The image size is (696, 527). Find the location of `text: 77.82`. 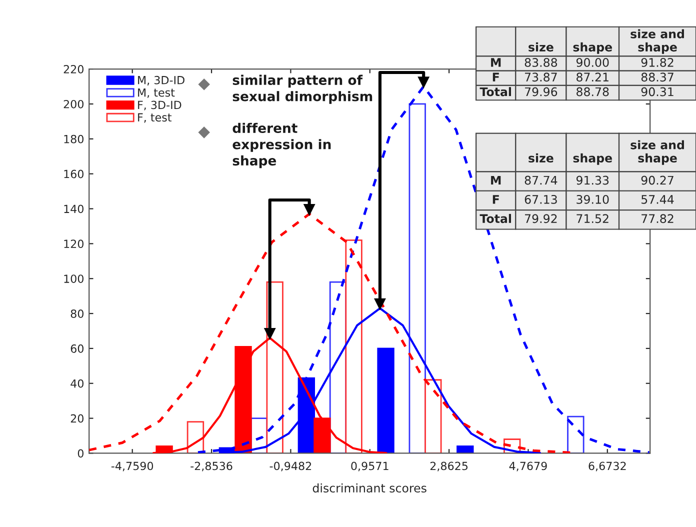

text: 77.82 is located at coordinates (658, 219).